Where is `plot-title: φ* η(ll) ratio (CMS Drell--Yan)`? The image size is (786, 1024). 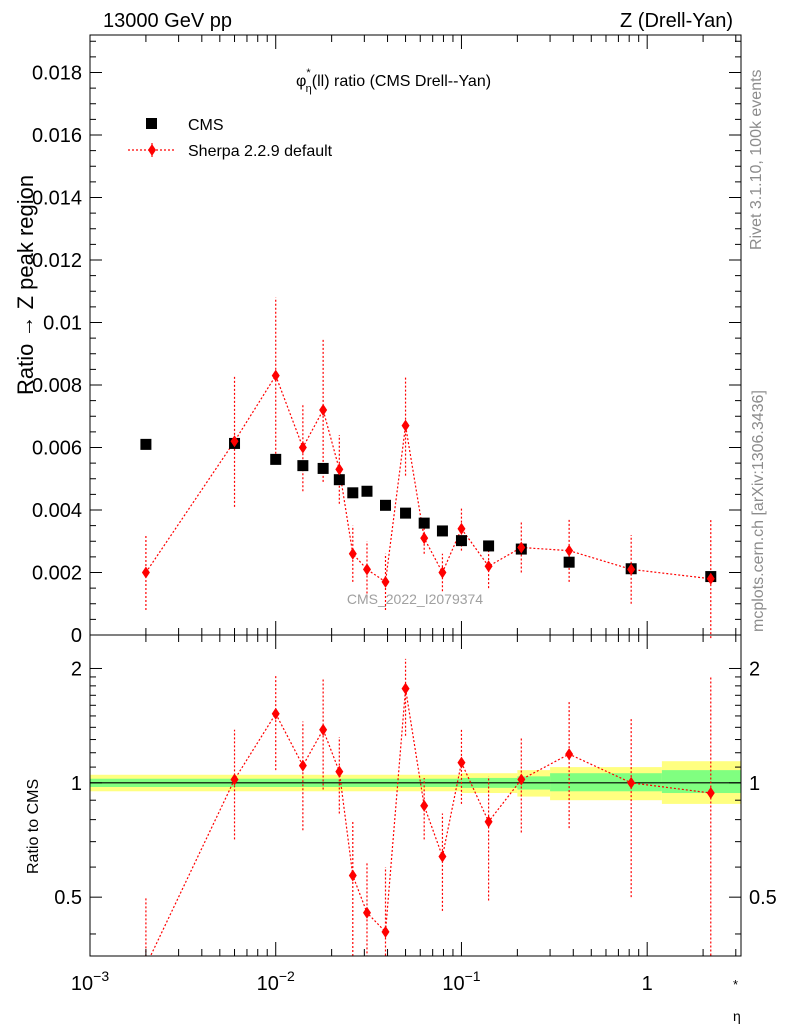
plot-title: φ* η(ll) ratio (CMS Drell--Yan) is located at coordinates (393, 81).